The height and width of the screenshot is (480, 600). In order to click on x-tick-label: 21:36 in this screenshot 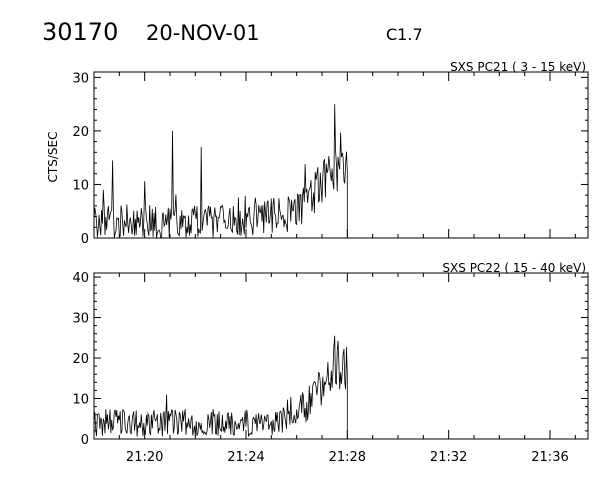, I will do `click(549, 457)`.